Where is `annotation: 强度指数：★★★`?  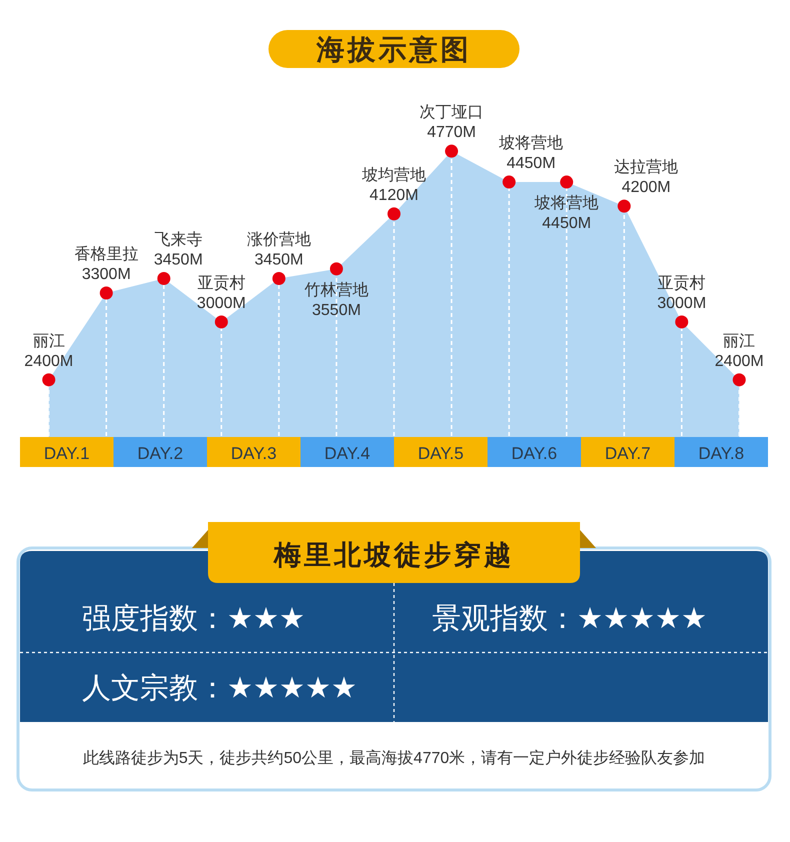 annotation: 强度指数：★★★ is located at coordinates (193, 618).